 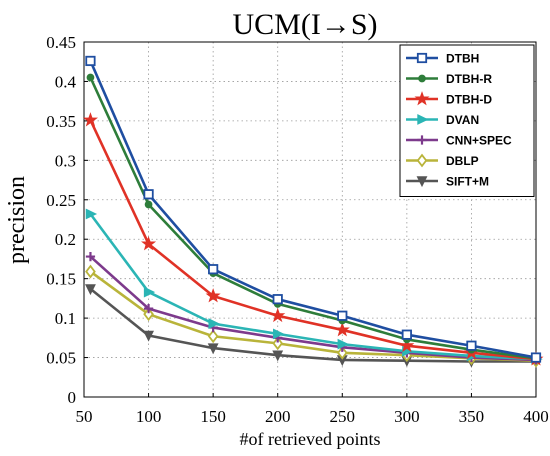 I want to click on x-tick-label: 100, so click(x=149, y=416).